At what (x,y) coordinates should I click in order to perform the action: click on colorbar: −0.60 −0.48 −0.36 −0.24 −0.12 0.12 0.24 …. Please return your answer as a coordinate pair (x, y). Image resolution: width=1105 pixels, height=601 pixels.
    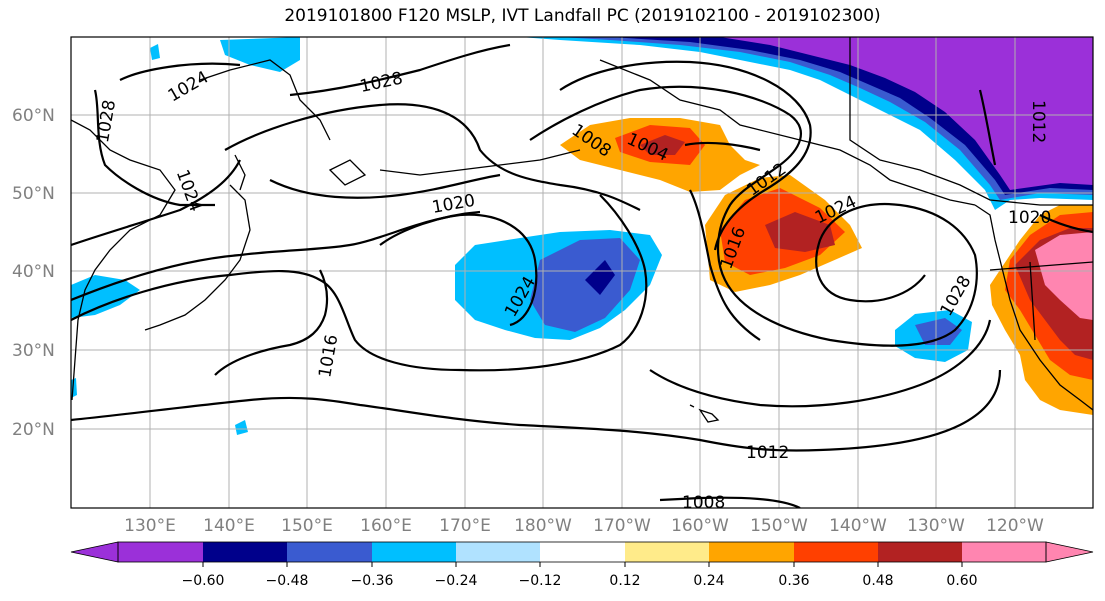
    Looking at the image, I should click on (582, 565).